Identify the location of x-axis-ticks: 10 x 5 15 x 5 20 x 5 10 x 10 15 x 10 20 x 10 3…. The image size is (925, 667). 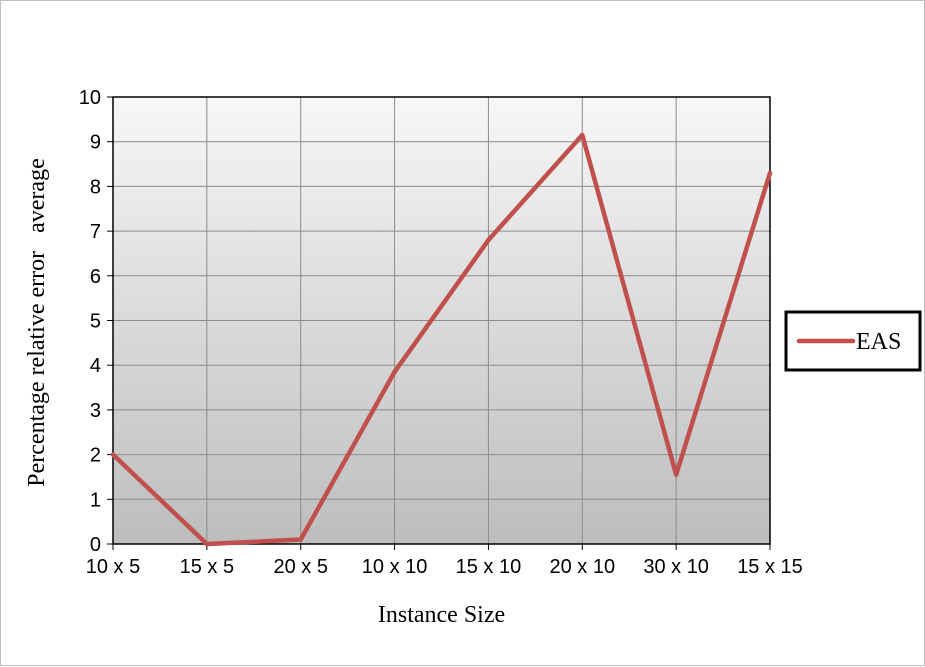
(444, 561).